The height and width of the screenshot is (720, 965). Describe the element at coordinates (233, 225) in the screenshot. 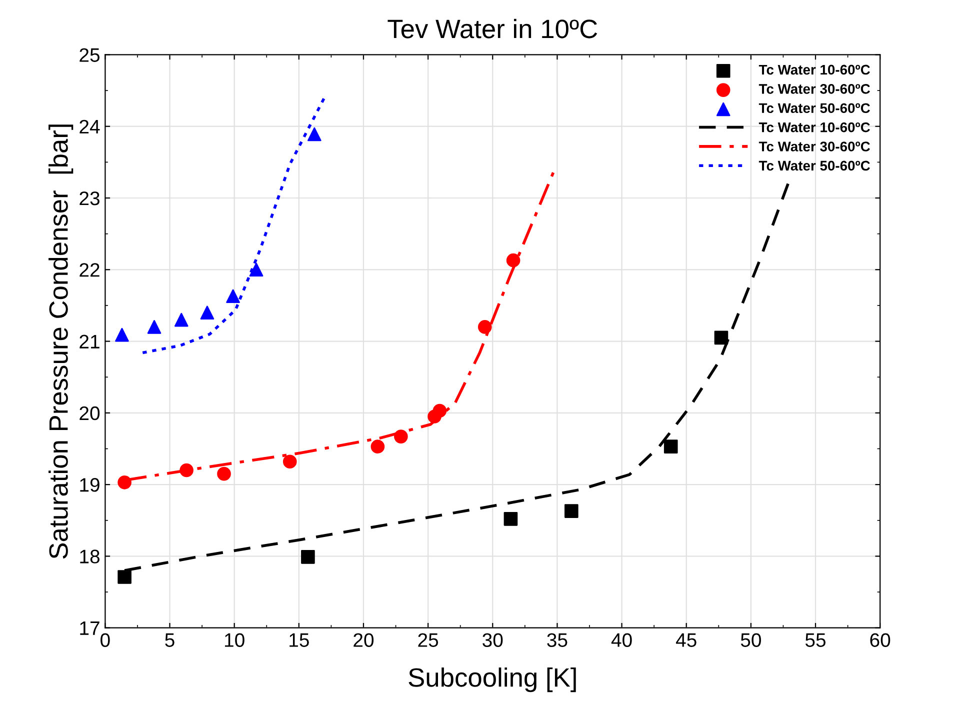

I see `line-series` at that location.